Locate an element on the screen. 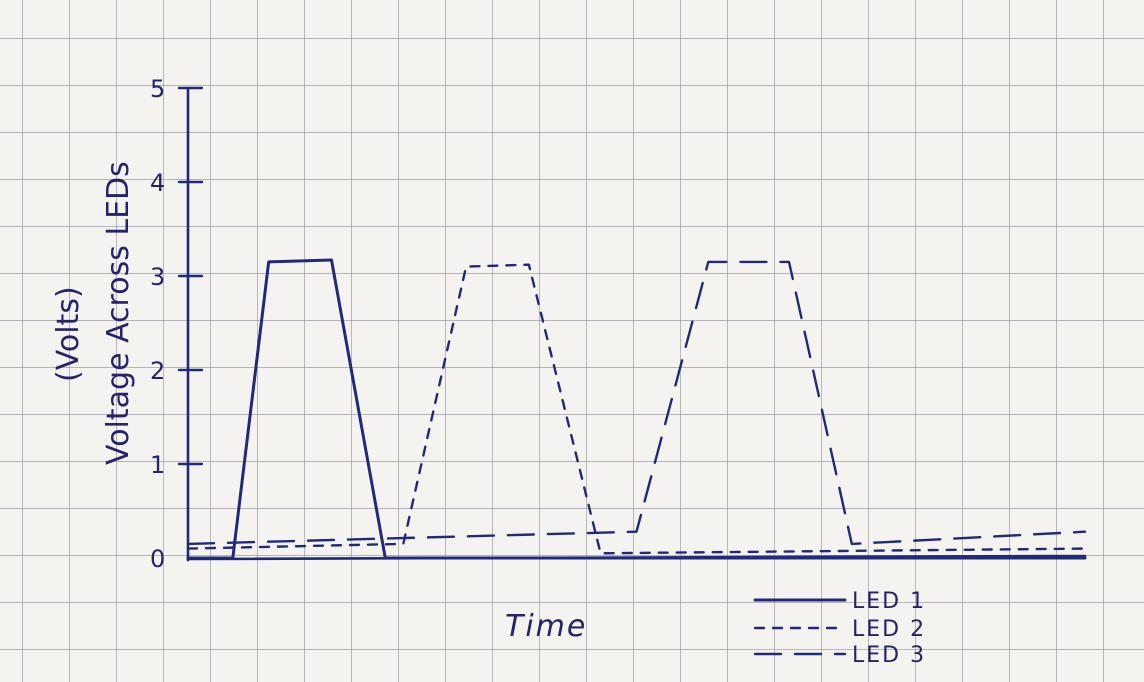  x-axis-label: Time is located at coordinates (546, 626).